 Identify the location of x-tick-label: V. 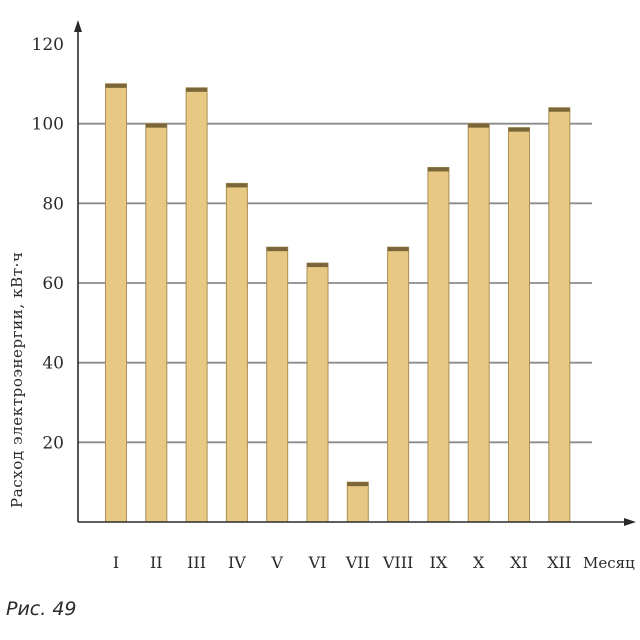
(276, 562).